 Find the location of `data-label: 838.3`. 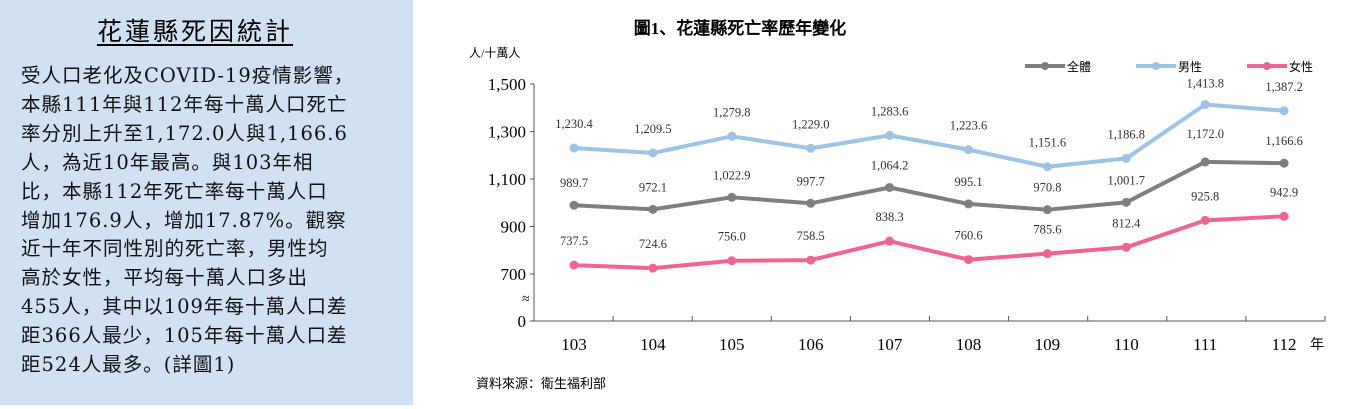

data-label: 838.3 is located at coordinates (890, 217).